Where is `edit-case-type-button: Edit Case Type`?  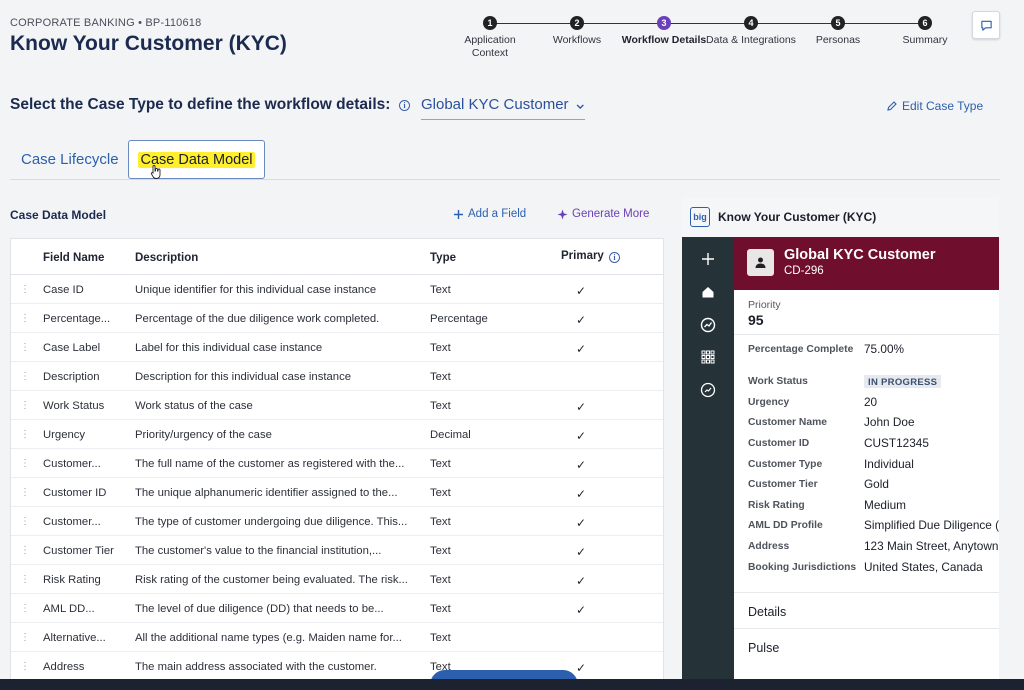
edit-case-type-button: Edit Case Type is located at coordinates (934, 106).